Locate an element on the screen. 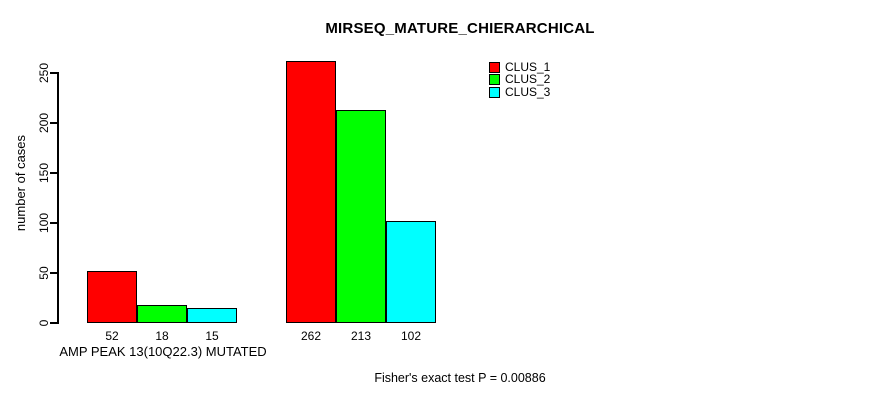 The image size is (890, 400). bar-clus_1-group2 is located at coordinates (311, 192).